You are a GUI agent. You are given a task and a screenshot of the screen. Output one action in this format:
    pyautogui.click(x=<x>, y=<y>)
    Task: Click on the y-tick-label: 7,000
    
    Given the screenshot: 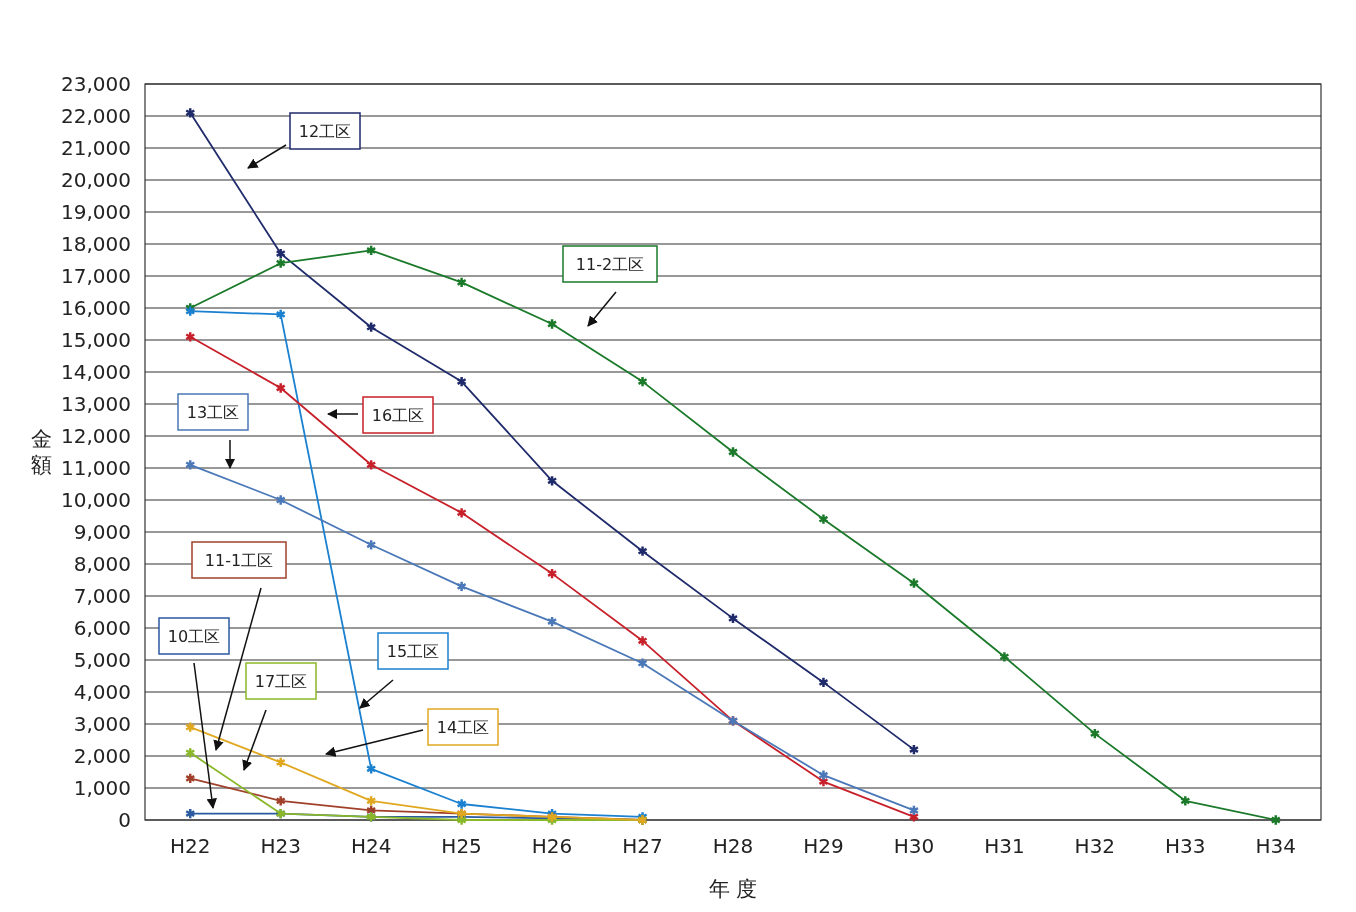 What is the action you would take?
    pyautogui.click(x=102, y=596)
    